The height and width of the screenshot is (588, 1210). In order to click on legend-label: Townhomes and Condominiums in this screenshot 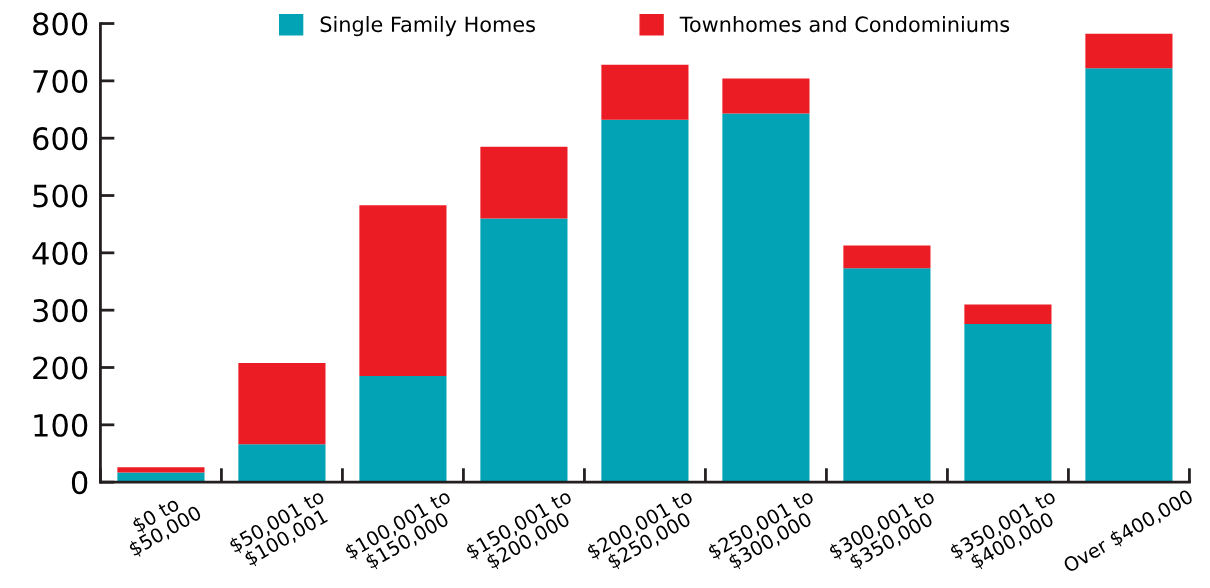, I will do `click(844, 24)`.